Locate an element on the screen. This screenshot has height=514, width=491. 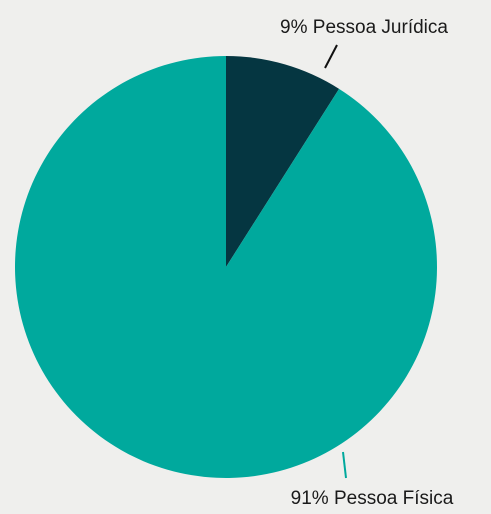
slice-category-label: Pessoa Jurídica is located at coordinates (381, 27).